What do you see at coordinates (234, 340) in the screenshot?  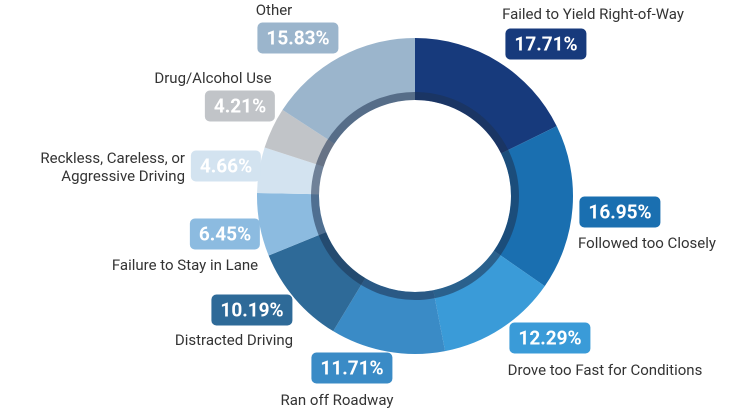 I see `category-label: Distracted Driving` at bounding box center [234, 340].